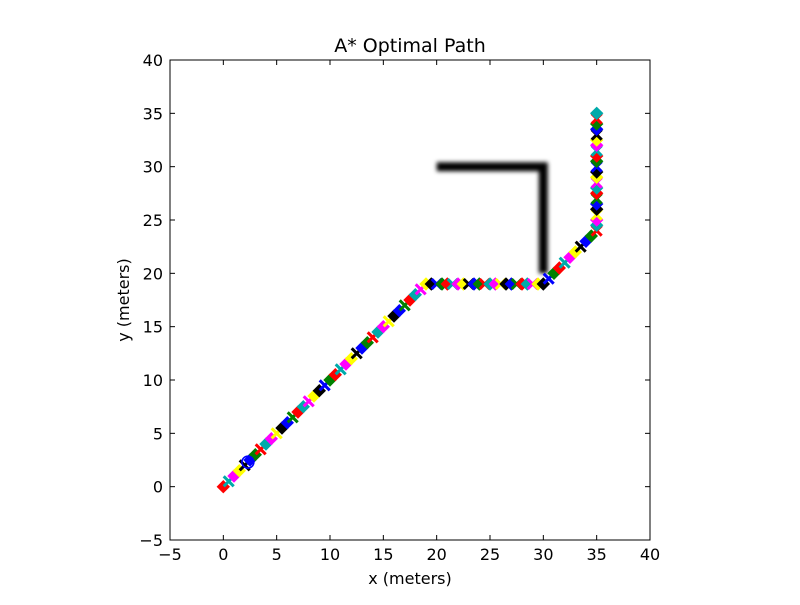 The width and height of the screenshot is (800, 605). Describe the element at coordinates (153, 220) in the screenshot. I see `y-tick-label: 25` at that location.